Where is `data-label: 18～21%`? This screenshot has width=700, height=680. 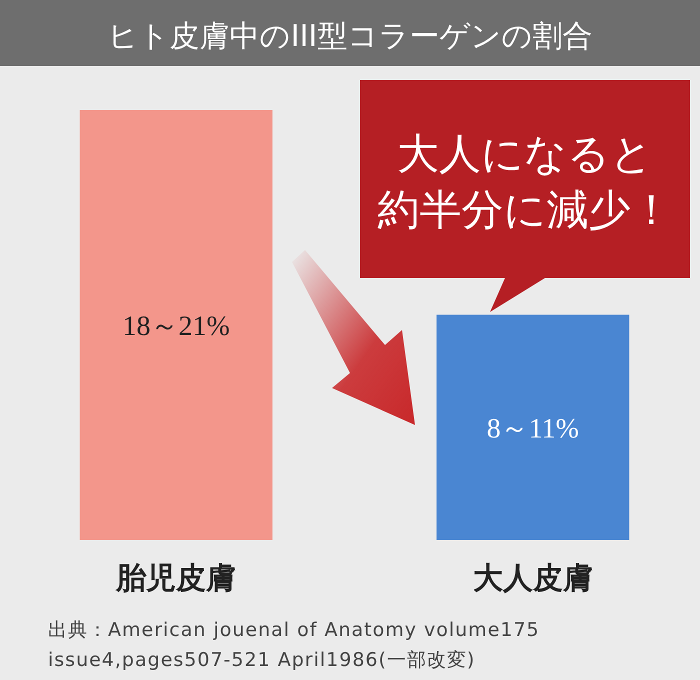 data-label: 18～21% is located at coordinates (176, 326).